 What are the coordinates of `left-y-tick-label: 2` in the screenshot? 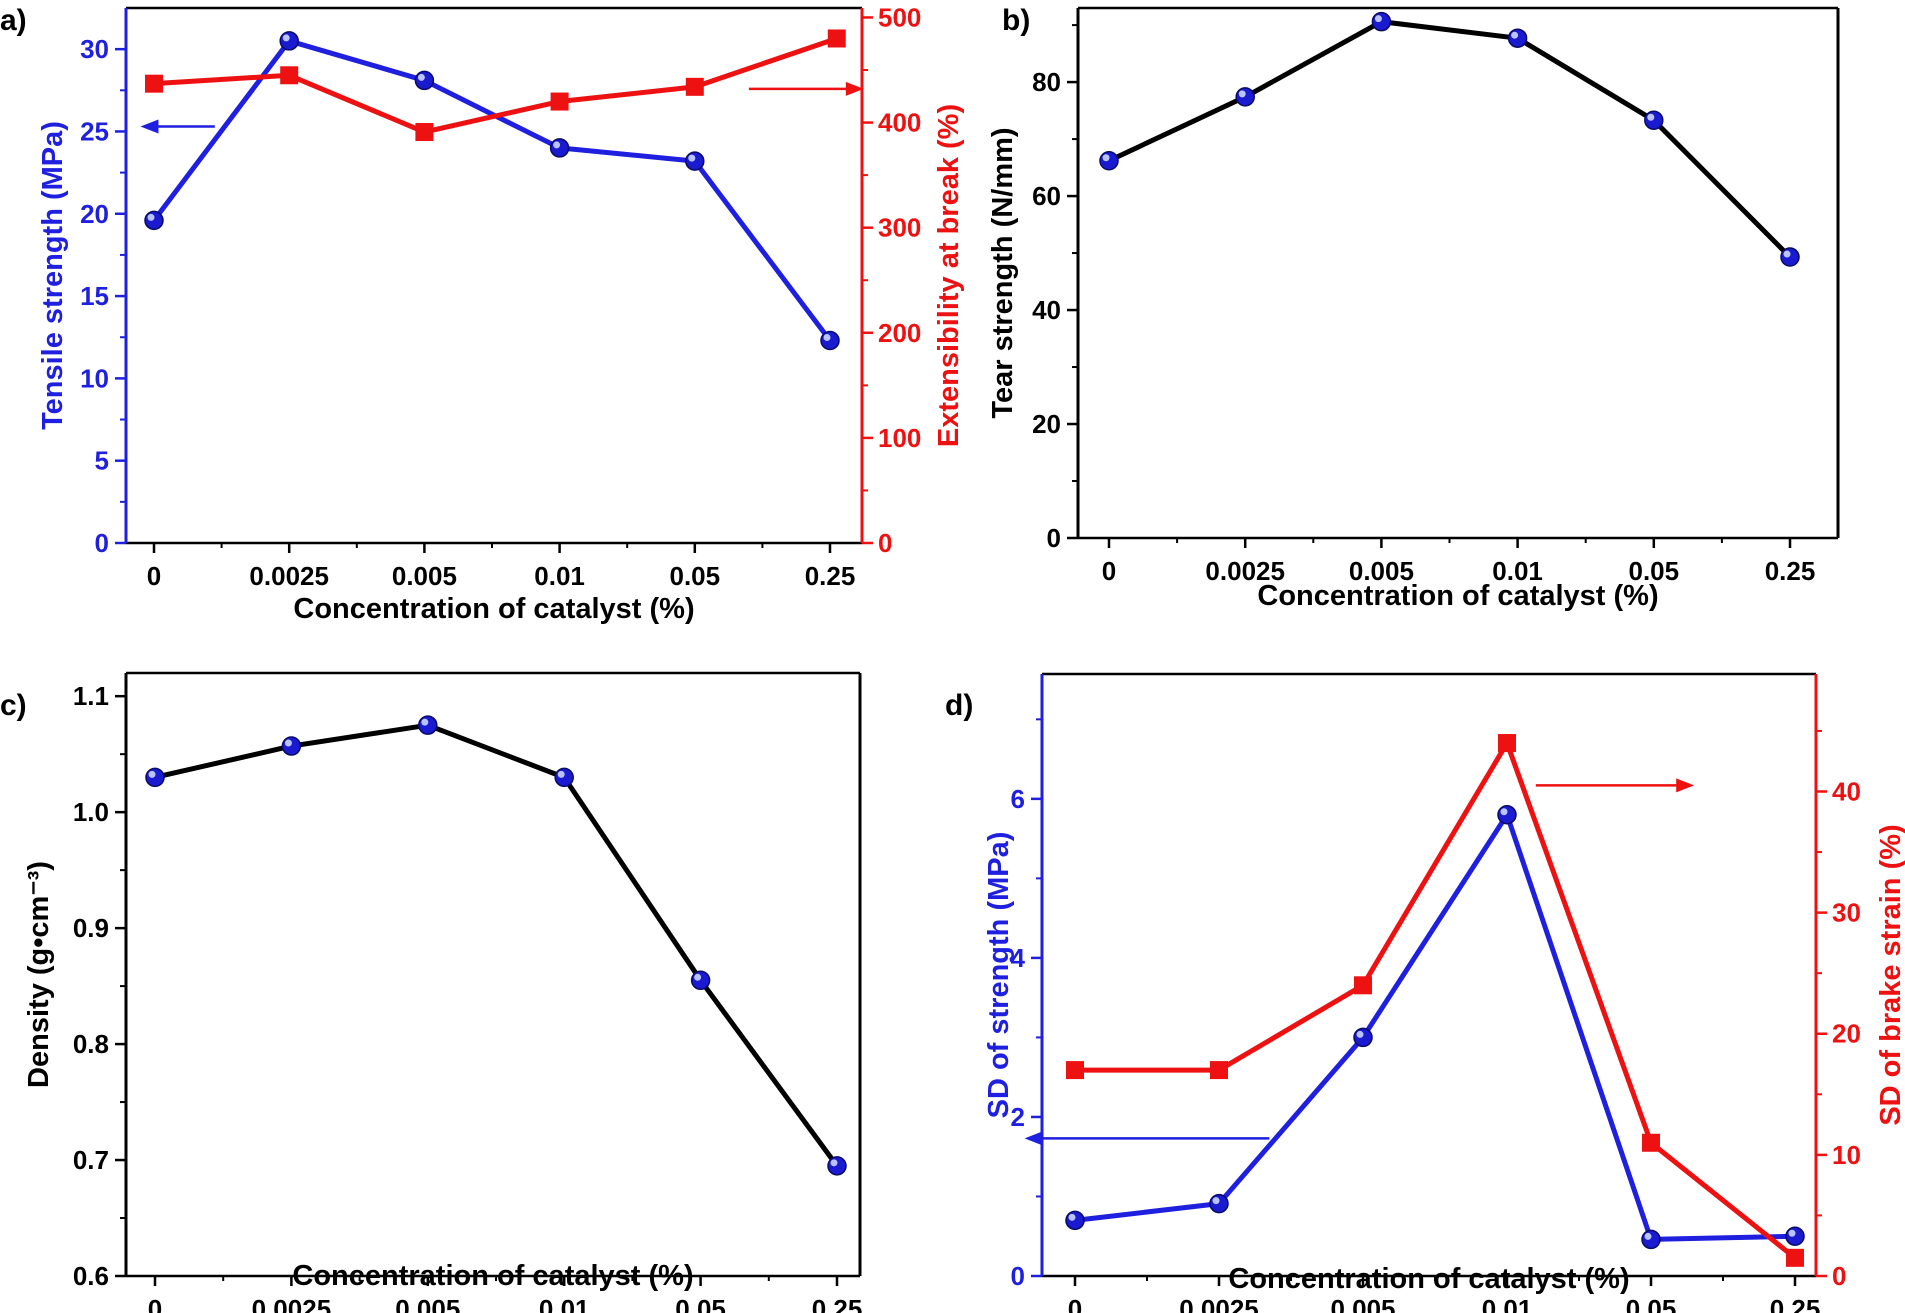 It's located at (1018, 1117).